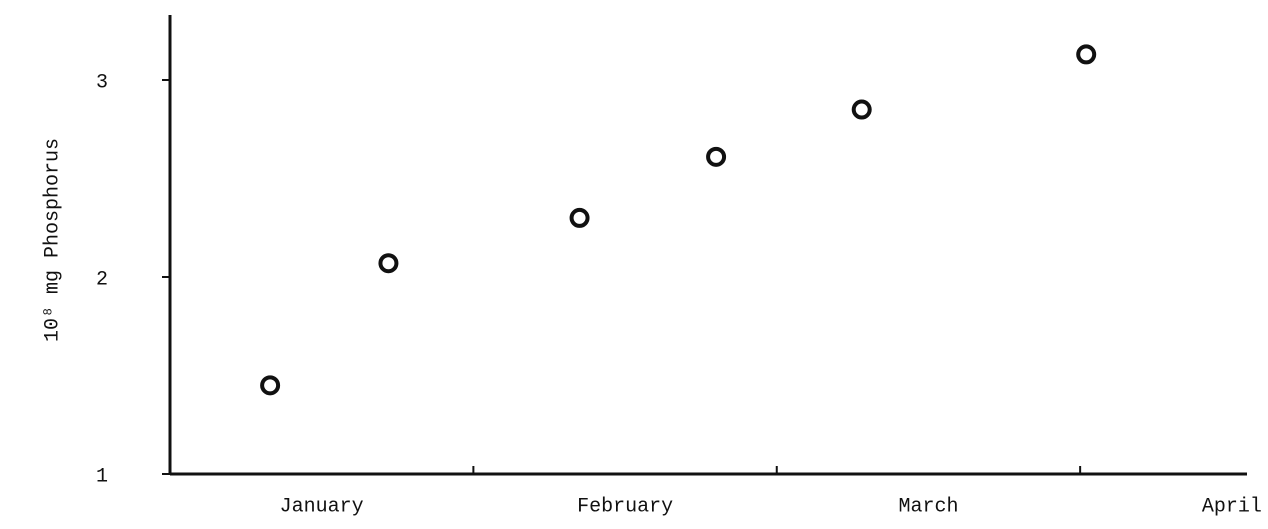  I want to click on x-category-label: February, so click(625, 506).